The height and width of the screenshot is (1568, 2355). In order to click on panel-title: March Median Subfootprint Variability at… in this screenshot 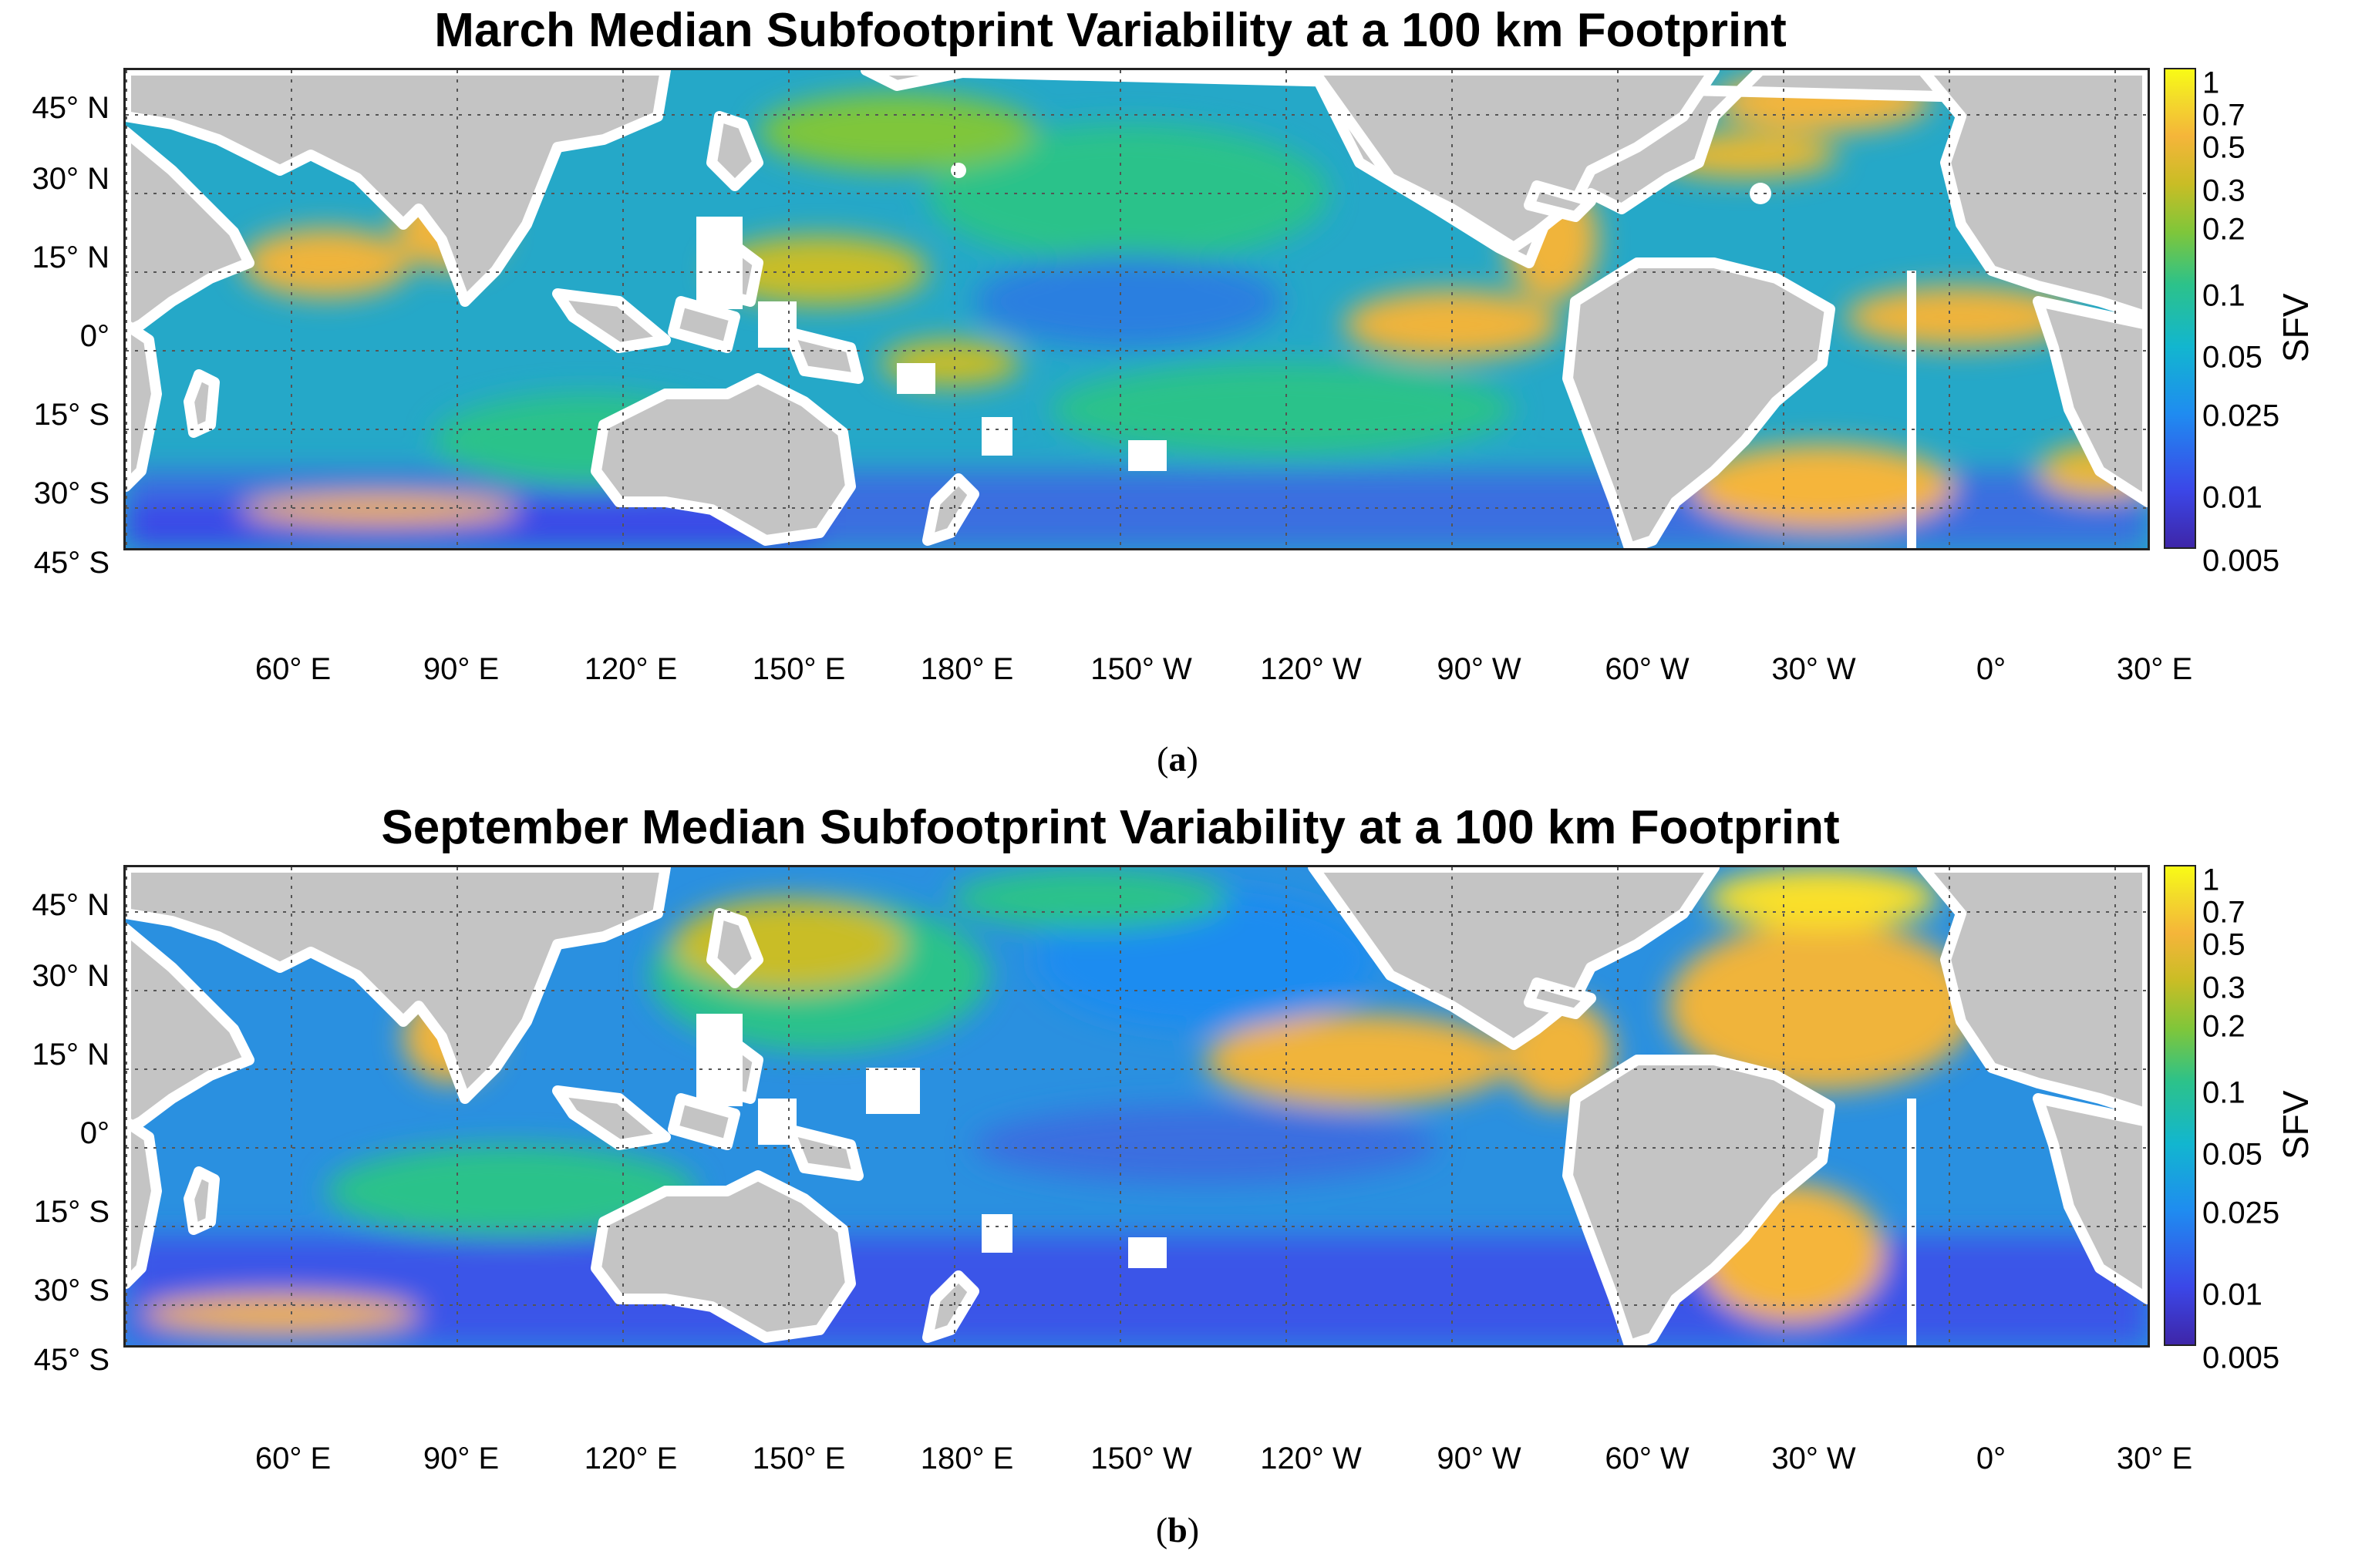, I will do `click(1110, 30)`.